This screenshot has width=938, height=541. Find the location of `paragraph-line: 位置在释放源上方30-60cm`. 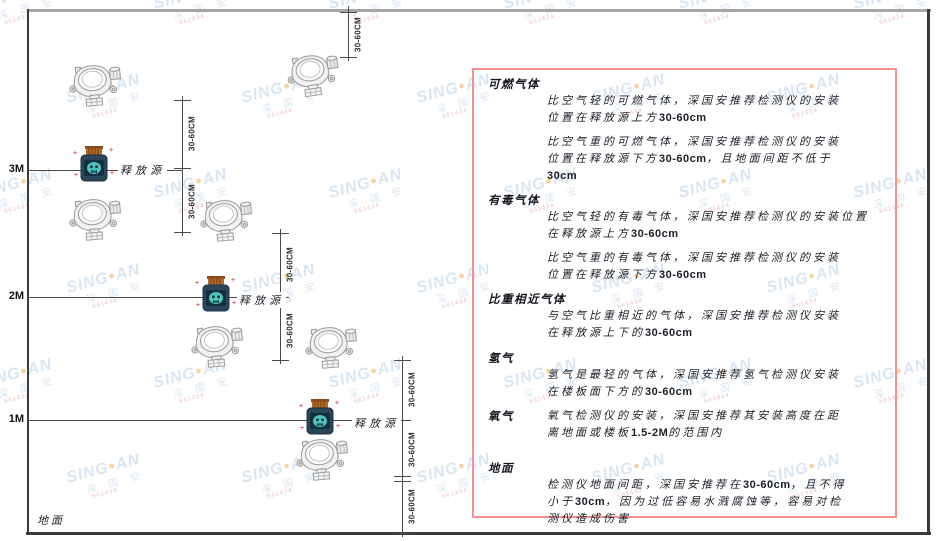

paragraph-line: 位置在释放源上方30-60cm is located at coordinates (627, 118).